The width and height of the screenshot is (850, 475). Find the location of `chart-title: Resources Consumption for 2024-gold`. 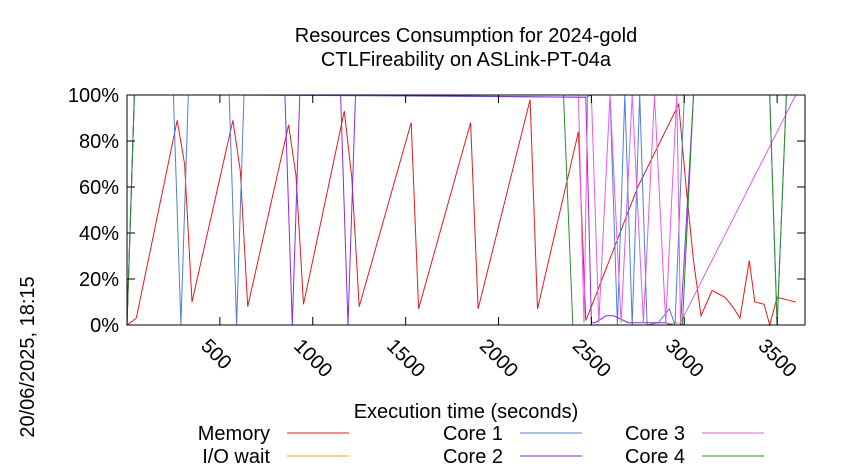

chart-title: Resources Consumption for 2024-gold is located at coordinates (466, 36).